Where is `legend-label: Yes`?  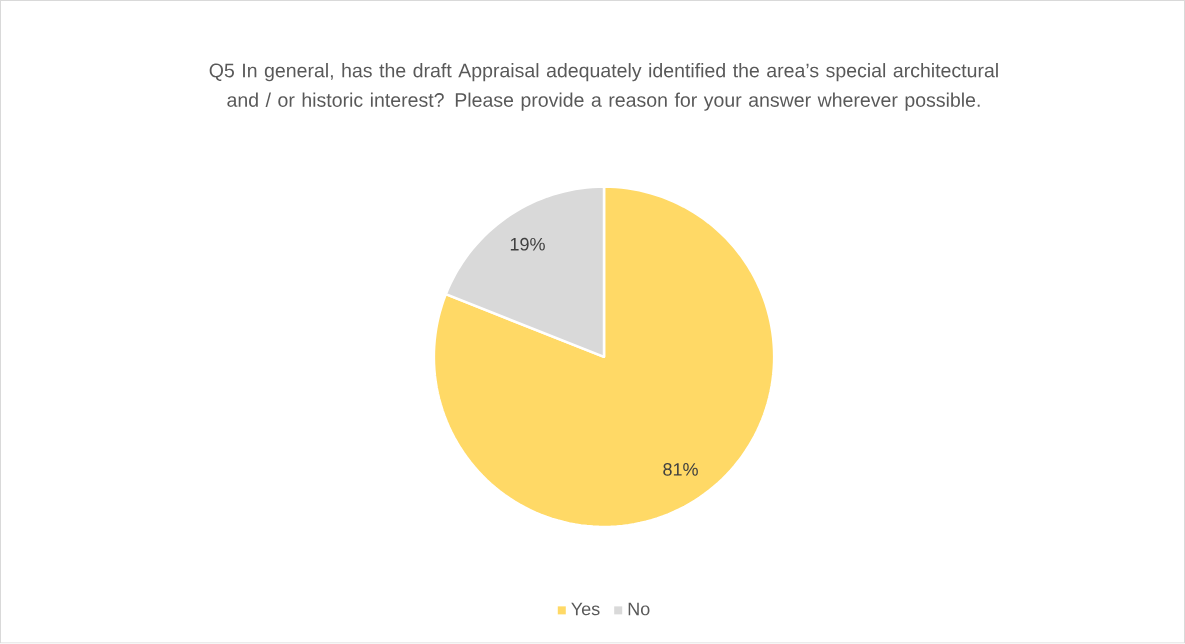
legend-label: Yes is located at coordinates (585, 609).